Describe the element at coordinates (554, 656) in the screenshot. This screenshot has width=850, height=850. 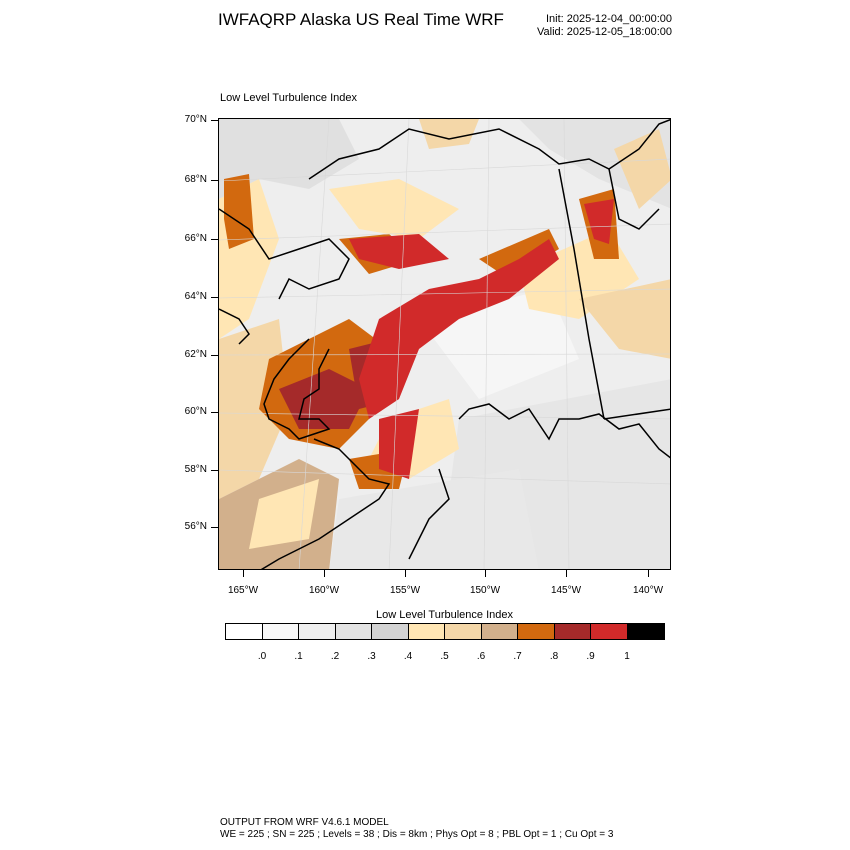
I see `colorbar-label: .8` at that location.